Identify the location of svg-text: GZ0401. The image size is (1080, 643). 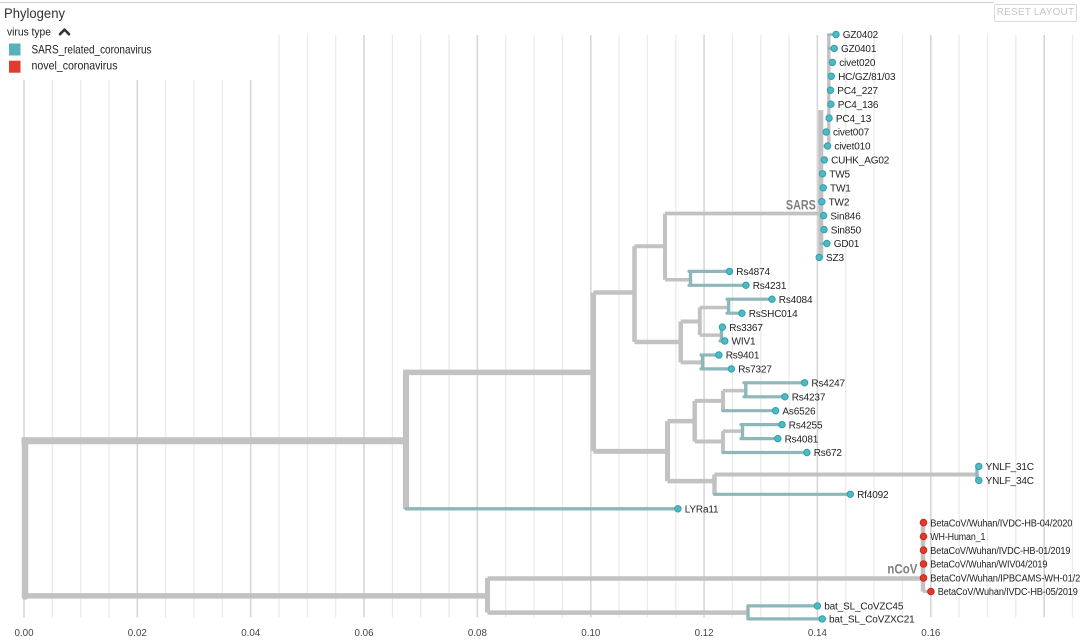
(859, 49).